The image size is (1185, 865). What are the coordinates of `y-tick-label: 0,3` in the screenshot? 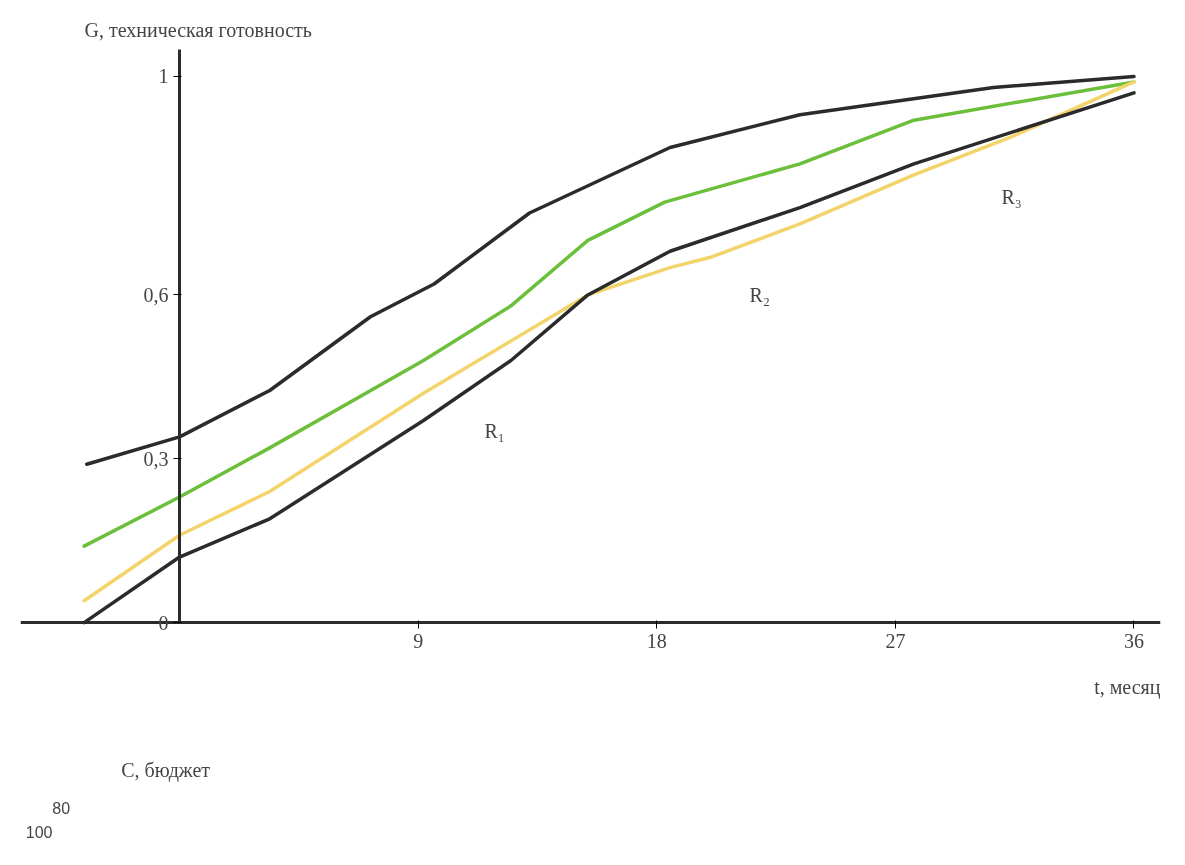 It's located at (156, 458).